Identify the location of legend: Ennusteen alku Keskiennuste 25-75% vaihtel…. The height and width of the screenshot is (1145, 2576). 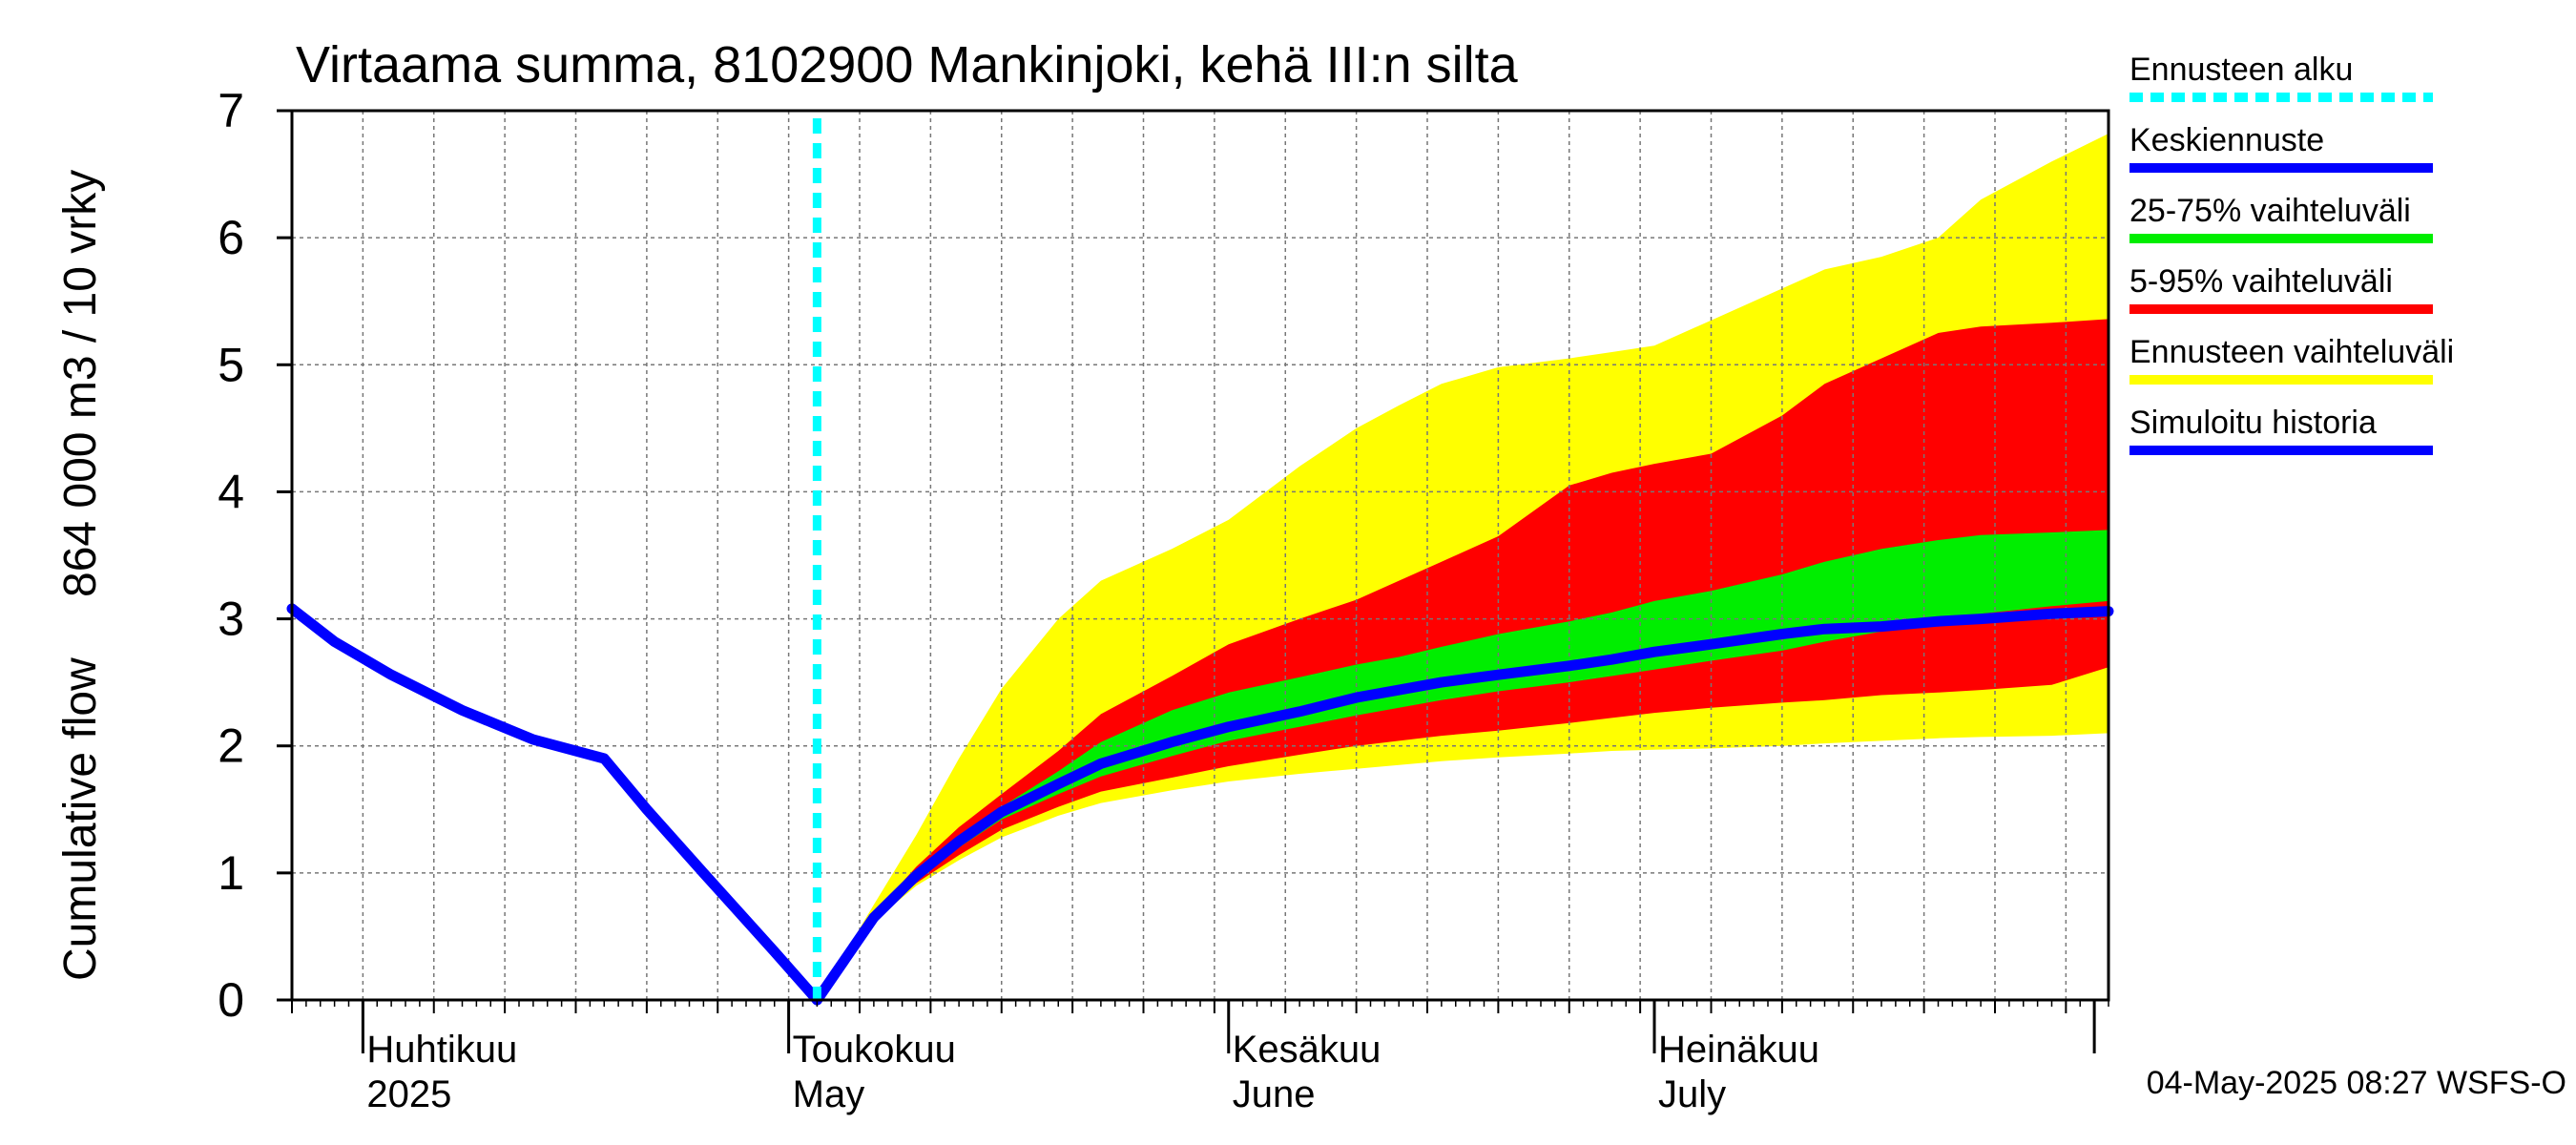
(2291, 254).